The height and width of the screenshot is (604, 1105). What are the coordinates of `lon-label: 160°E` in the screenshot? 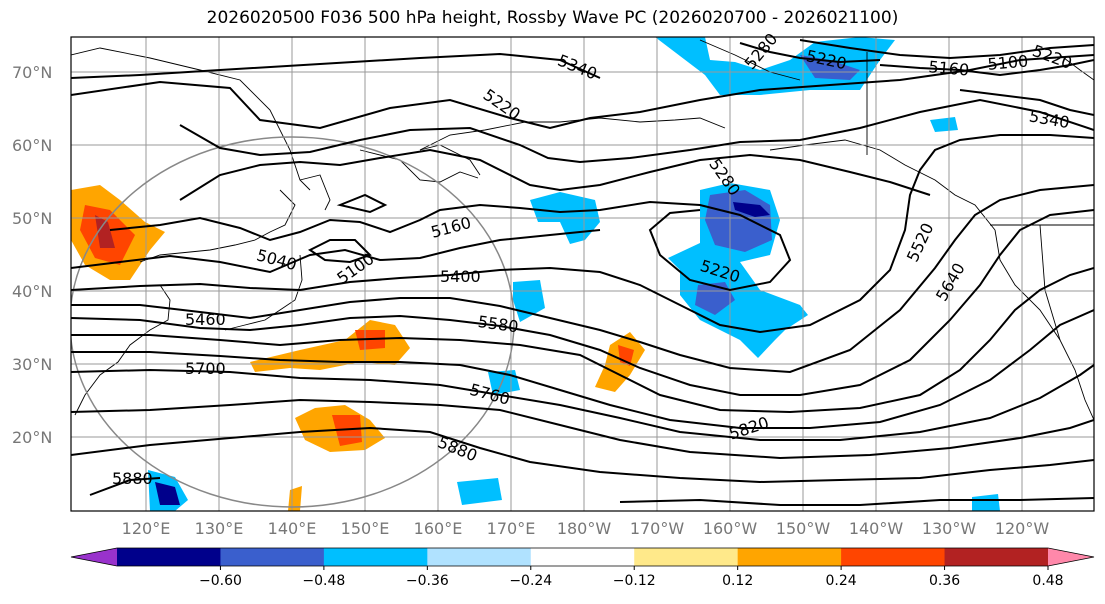 It's located at (438, 528).